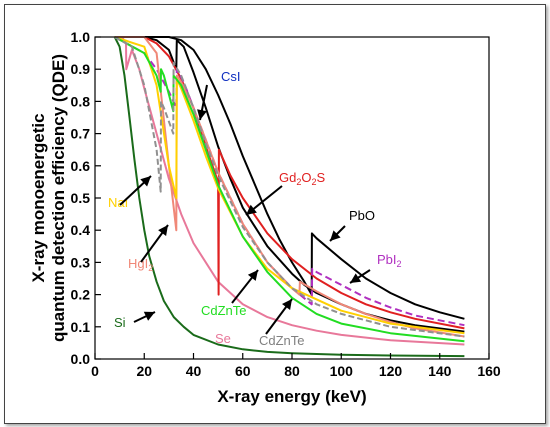 This screenshot has height=427, width=550. I want to click on x-tick-label: 80, so click(292, 371).